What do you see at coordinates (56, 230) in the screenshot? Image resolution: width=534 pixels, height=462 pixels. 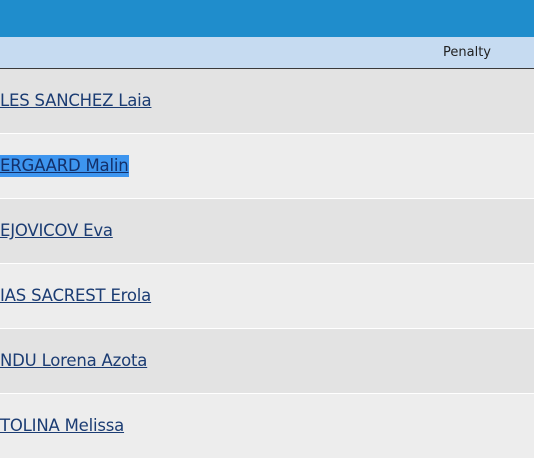 I see `athlete-link: EJOVICOV Eva` at bounding box center [56, 230].